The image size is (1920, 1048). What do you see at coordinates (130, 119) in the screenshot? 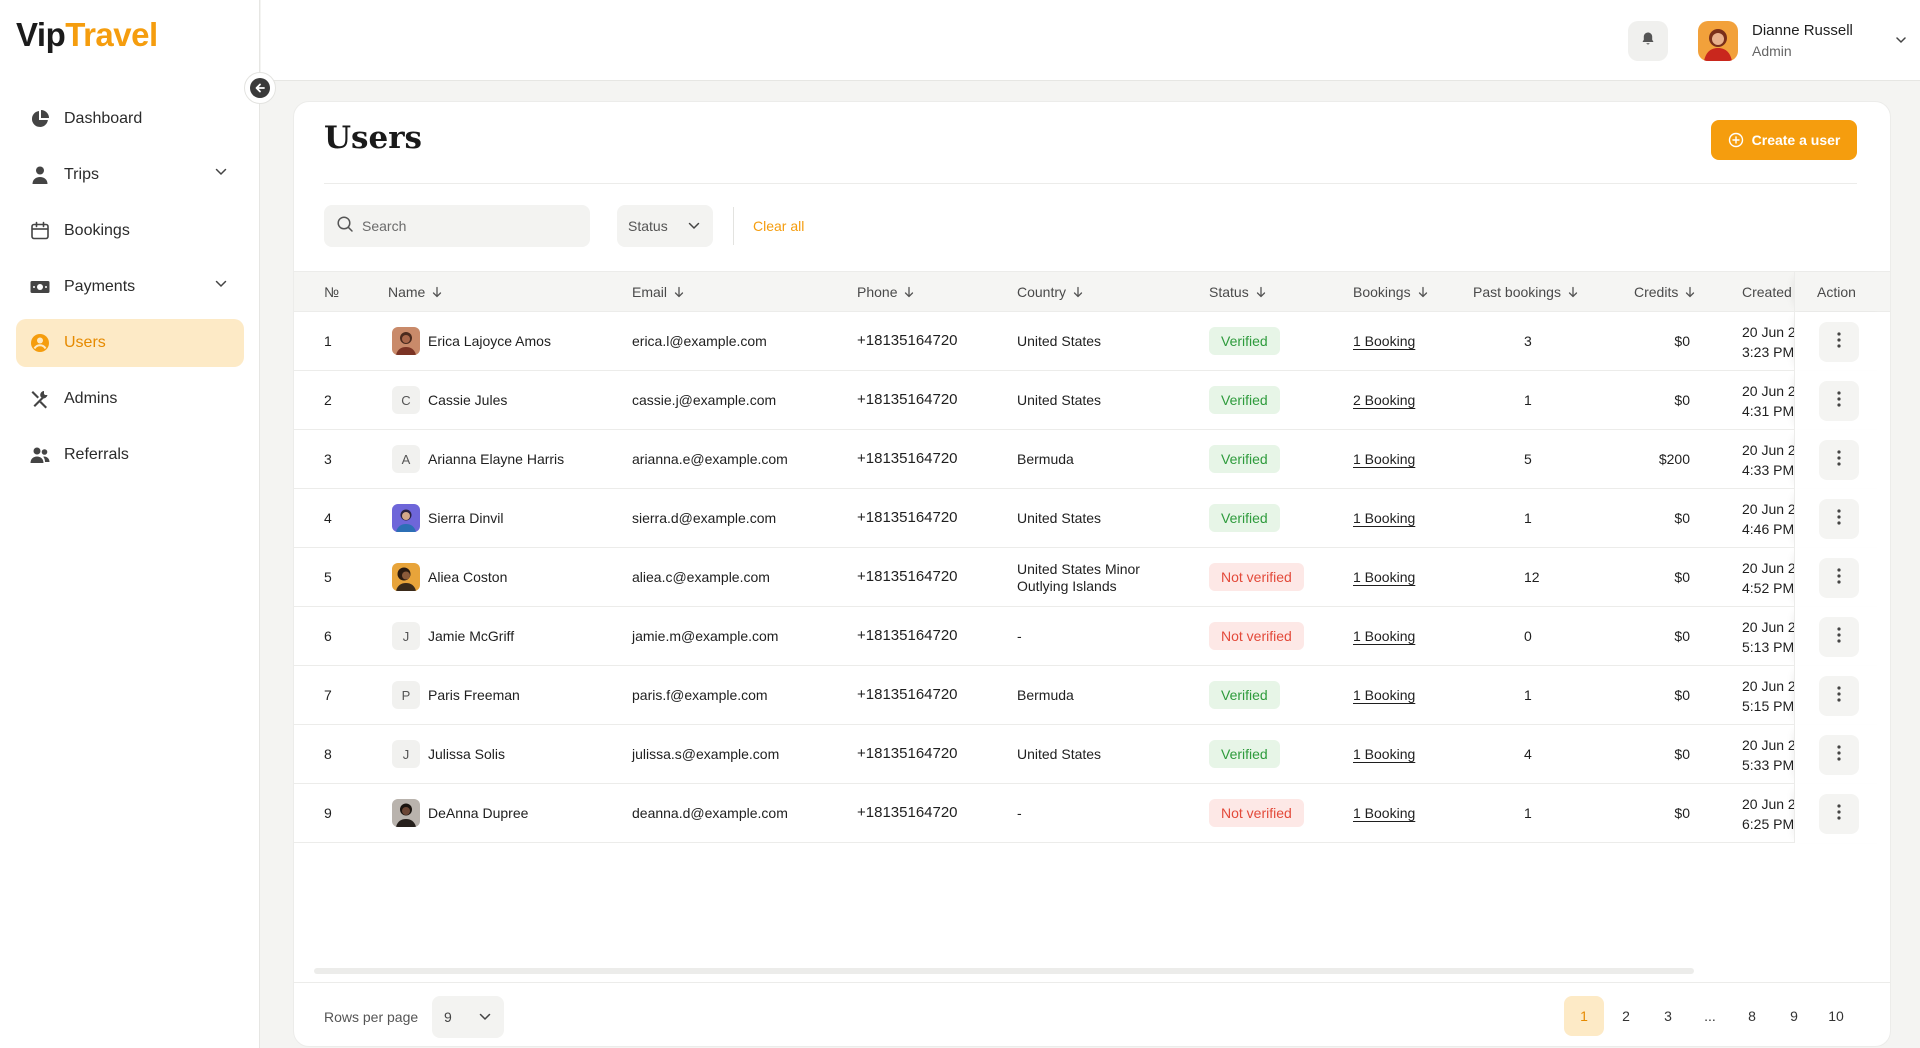
I see `sidebar-item-dashboard: Dashboard` at bounding box center [130, 119].